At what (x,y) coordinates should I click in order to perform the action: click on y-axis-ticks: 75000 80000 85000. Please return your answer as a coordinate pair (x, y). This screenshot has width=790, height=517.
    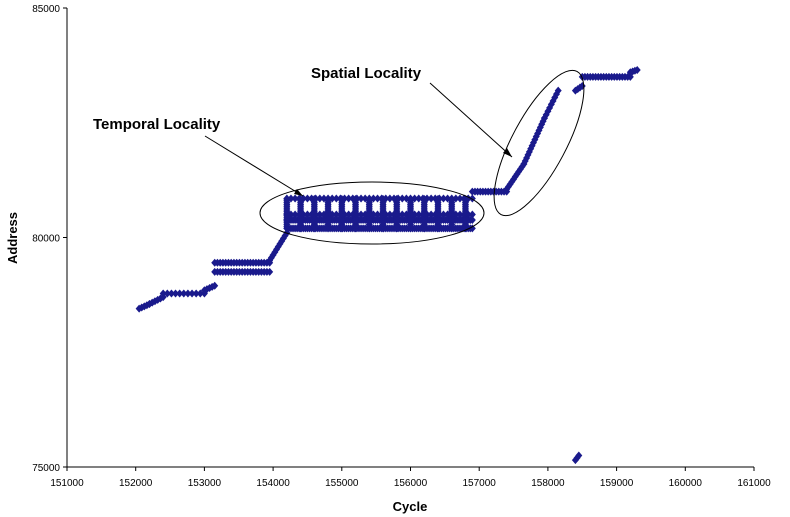
    Looking at the image, I should click on (49, 239).